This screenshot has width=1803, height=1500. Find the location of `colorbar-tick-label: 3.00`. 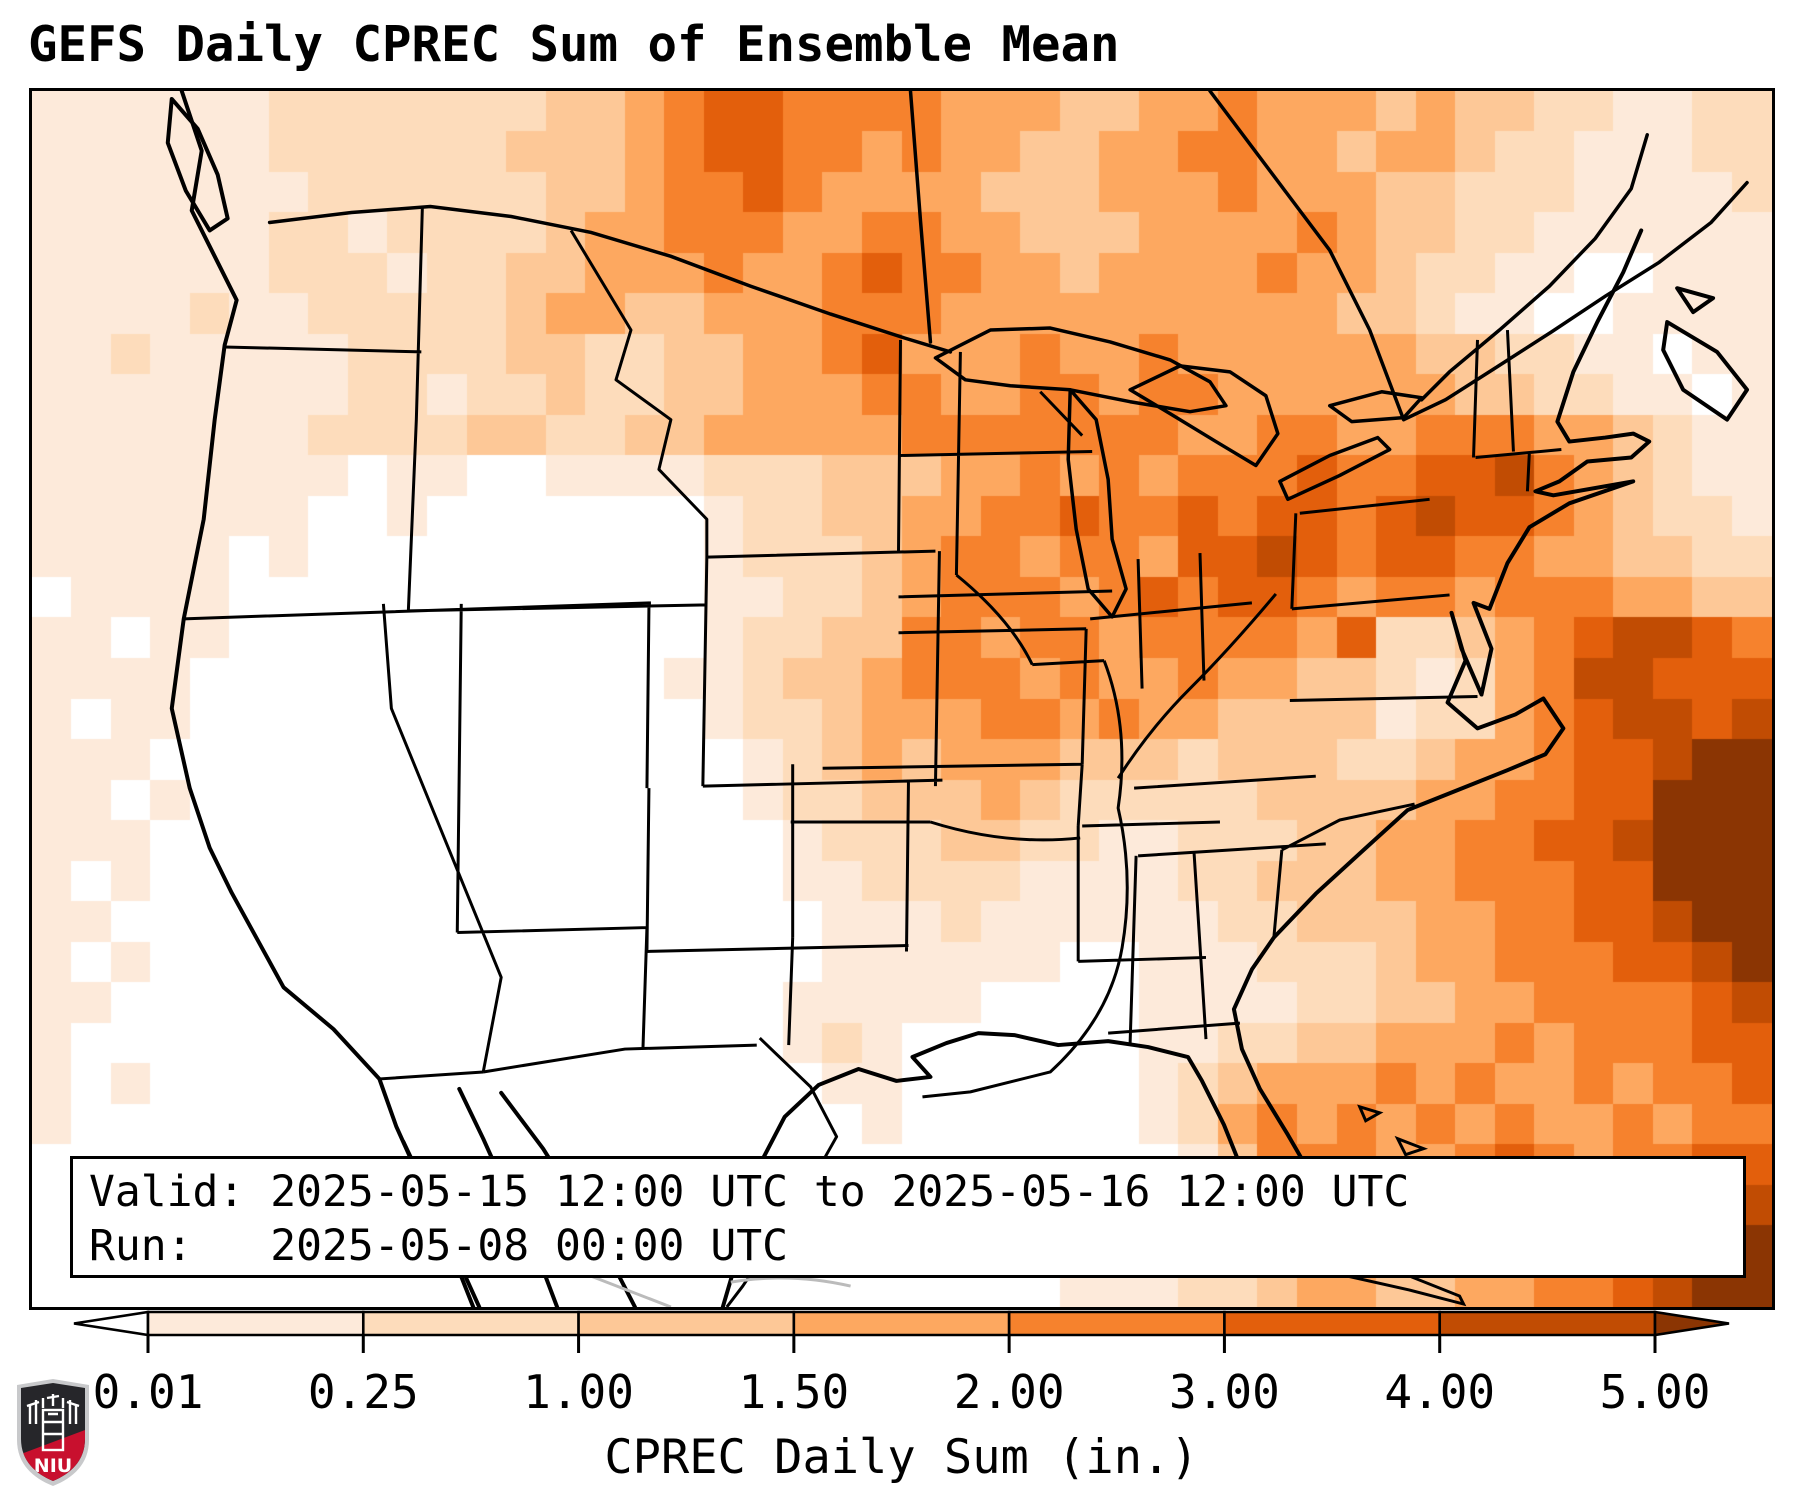

colorbar-tick-label: 3.00 is located at coordinates (1224, 1392).